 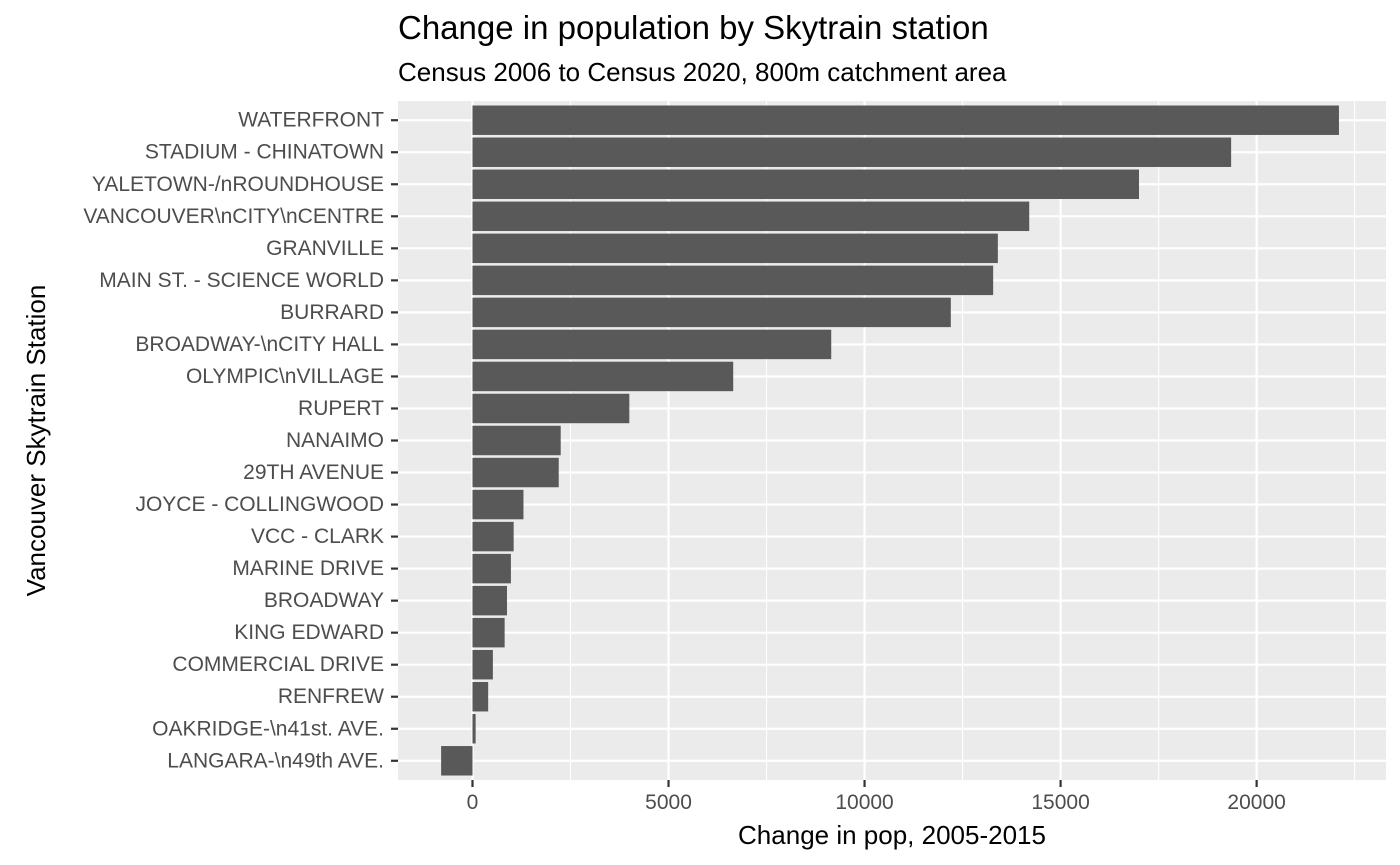 What do you see at coordinates (275, 760) in the screenshot?
I see `y-tick-label: LANGARA-\n49th AVE.` at bounding box center [275, 760].